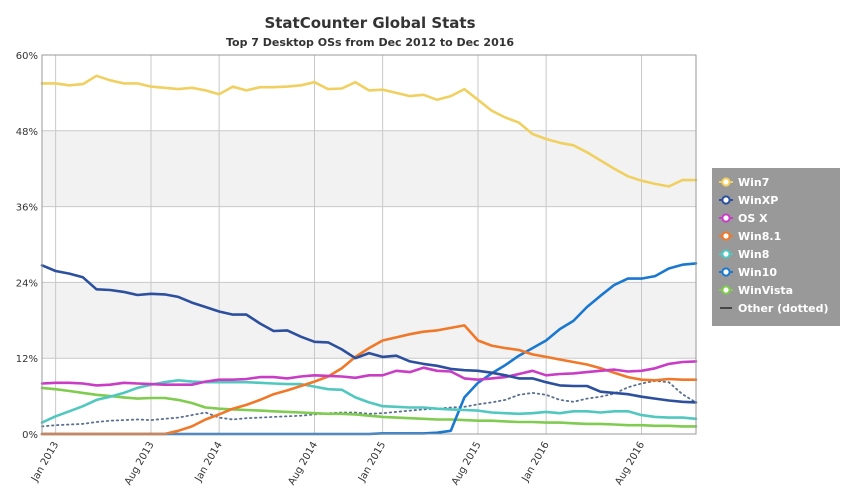 Image resolution: width=854 pixels, height=500 pixels. Describe the element at coordinates (757, 272) in the screenshot. I see `legend-label: Win10` at that location.